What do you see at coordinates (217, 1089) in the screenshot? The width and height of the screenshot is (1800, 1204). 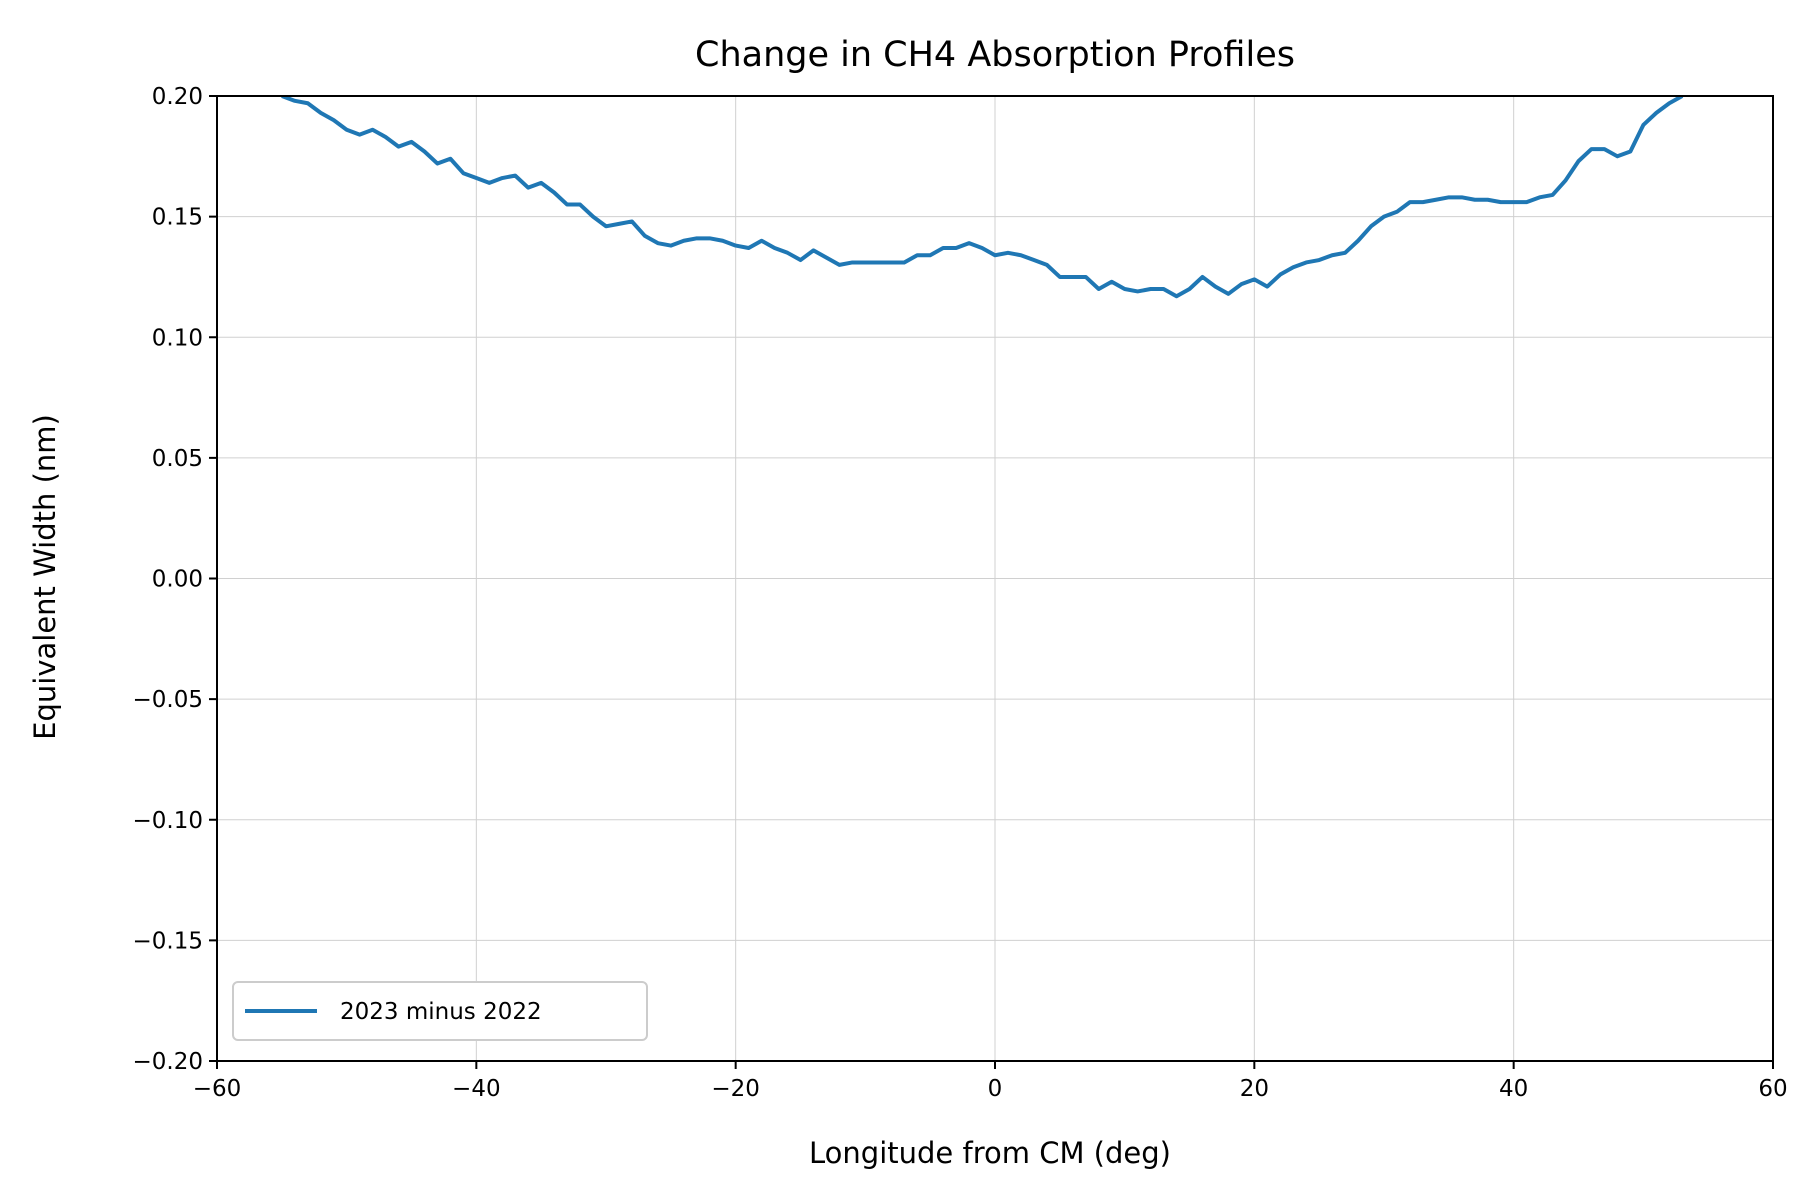 I see `x-tick-label: −60` at bounding box center [217, 1089].